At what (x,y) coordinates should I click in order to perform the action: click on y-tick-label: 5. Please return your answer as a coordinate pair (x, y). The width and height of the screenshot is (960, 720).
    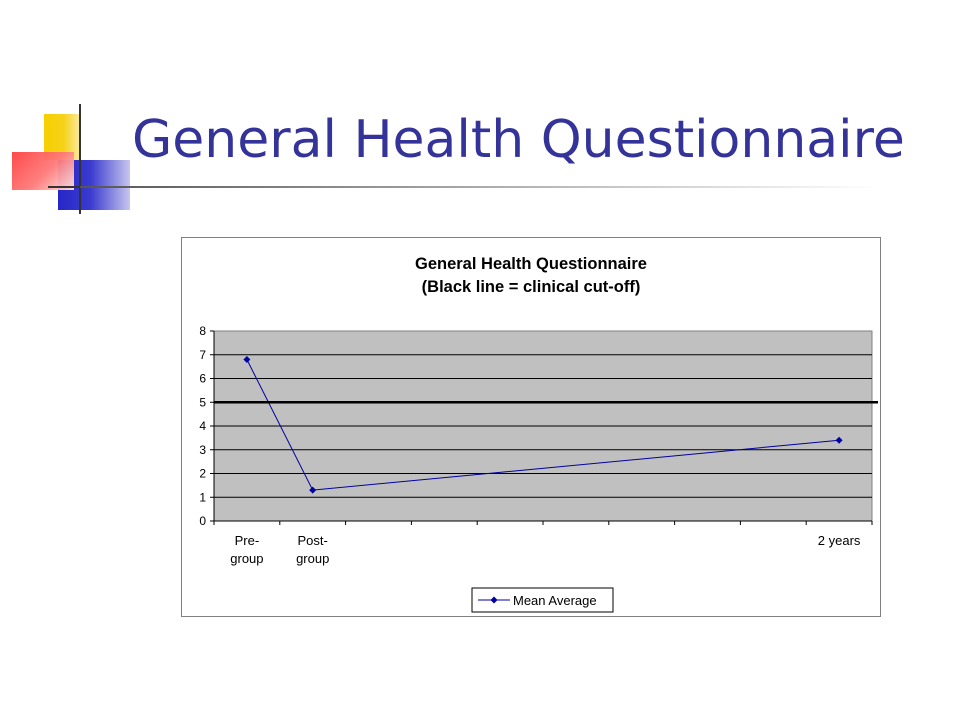
    Looking at the image, I should click on (202, 402).